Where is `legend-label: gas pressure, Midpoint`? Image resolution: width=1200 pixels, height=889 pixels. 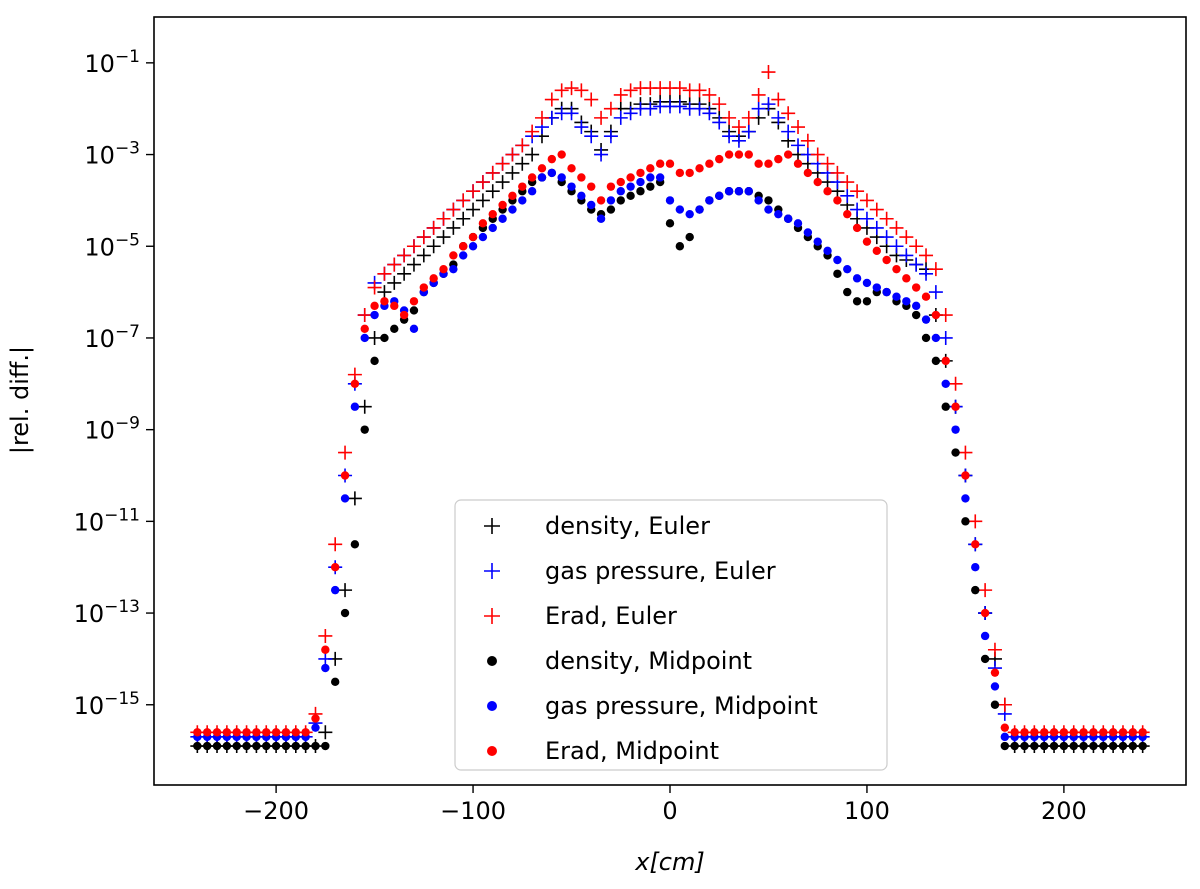 legend-label: gas pressure, Midpoint is located at coordinates (681, 706).